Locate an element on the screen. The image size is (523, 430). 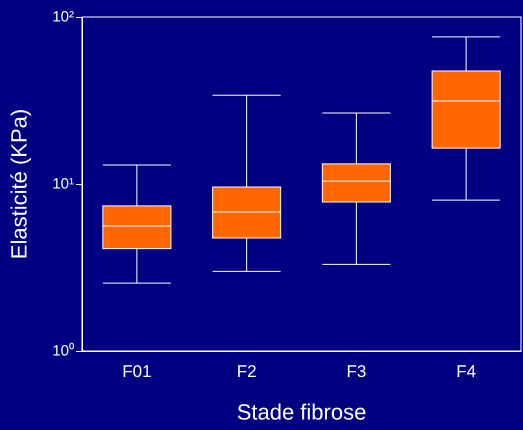
y-tick-label: 10¹ is located at coordinates (63, 184).